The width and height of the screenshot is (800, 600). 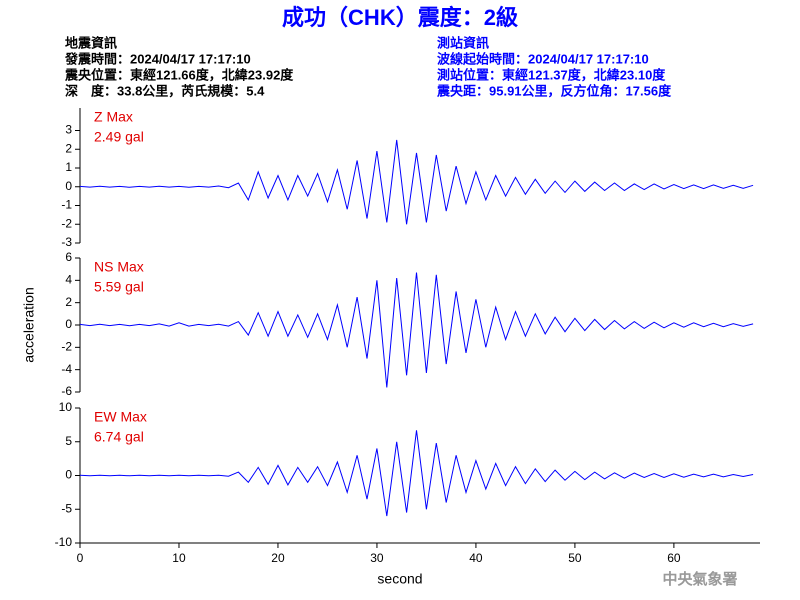 What do you see at coordinates (64, 542) in the screenshot?
I see `y-tick-label: -10` at bounding box center [64, 542].